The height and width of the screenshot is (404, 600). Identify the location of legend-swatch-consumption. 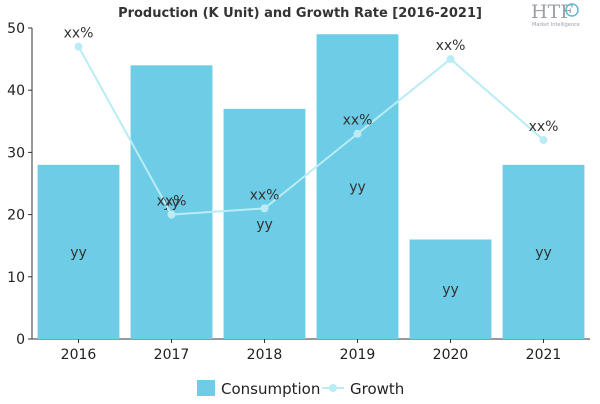
(206, 388).